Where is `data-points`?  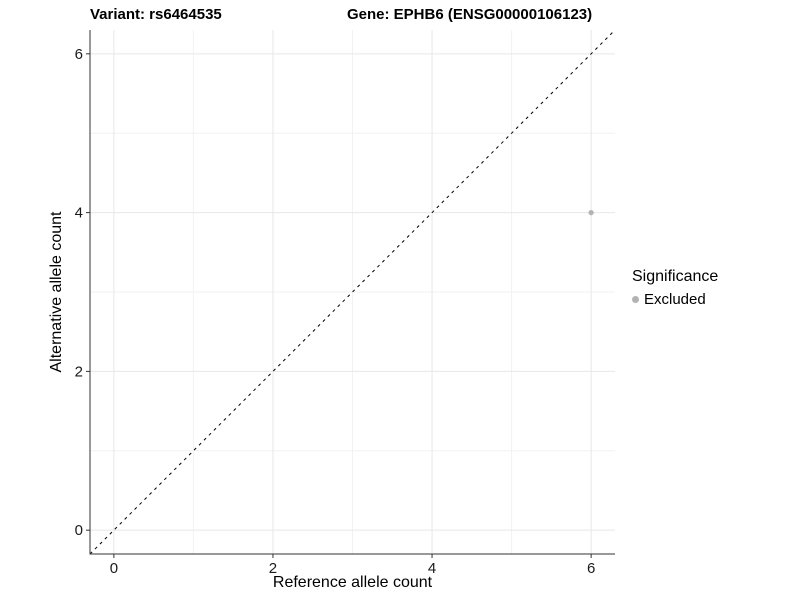
data-points is located at coordinates (591, 213).